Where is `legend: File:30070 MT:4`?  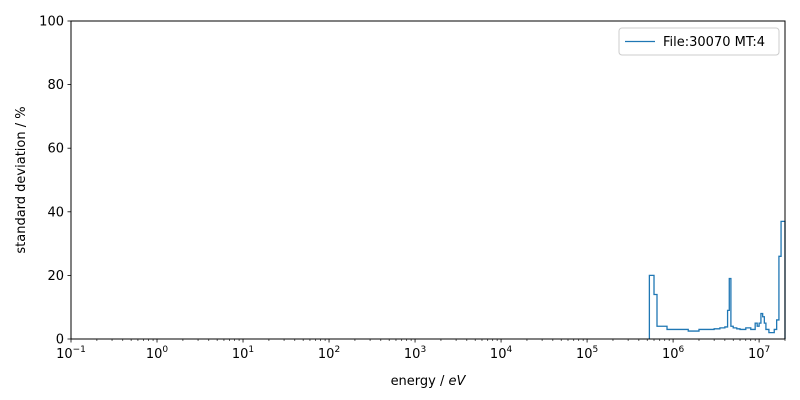 legend: File:30070 MT:4 is located at coordinates (699, 41).